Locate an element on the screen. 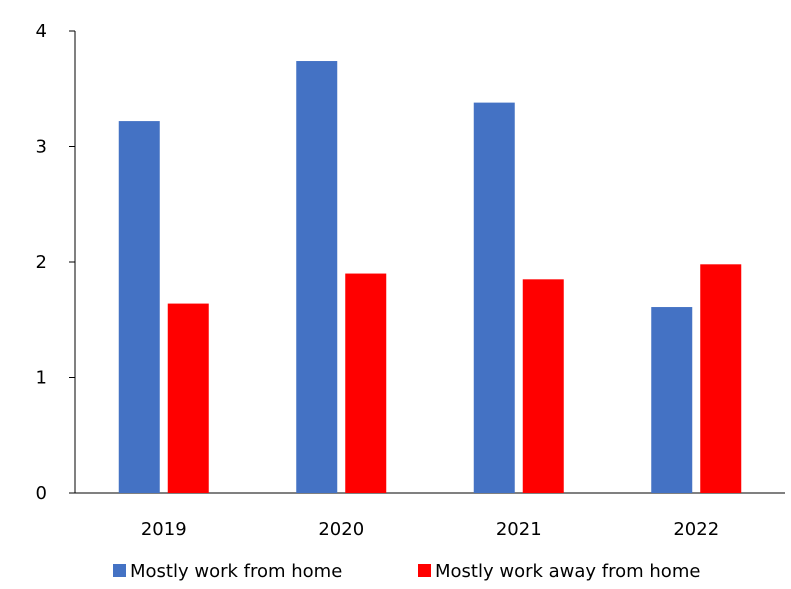  x-axis-ticks: 2019 2020 2021 2022 is located at coordinates (430, 529).